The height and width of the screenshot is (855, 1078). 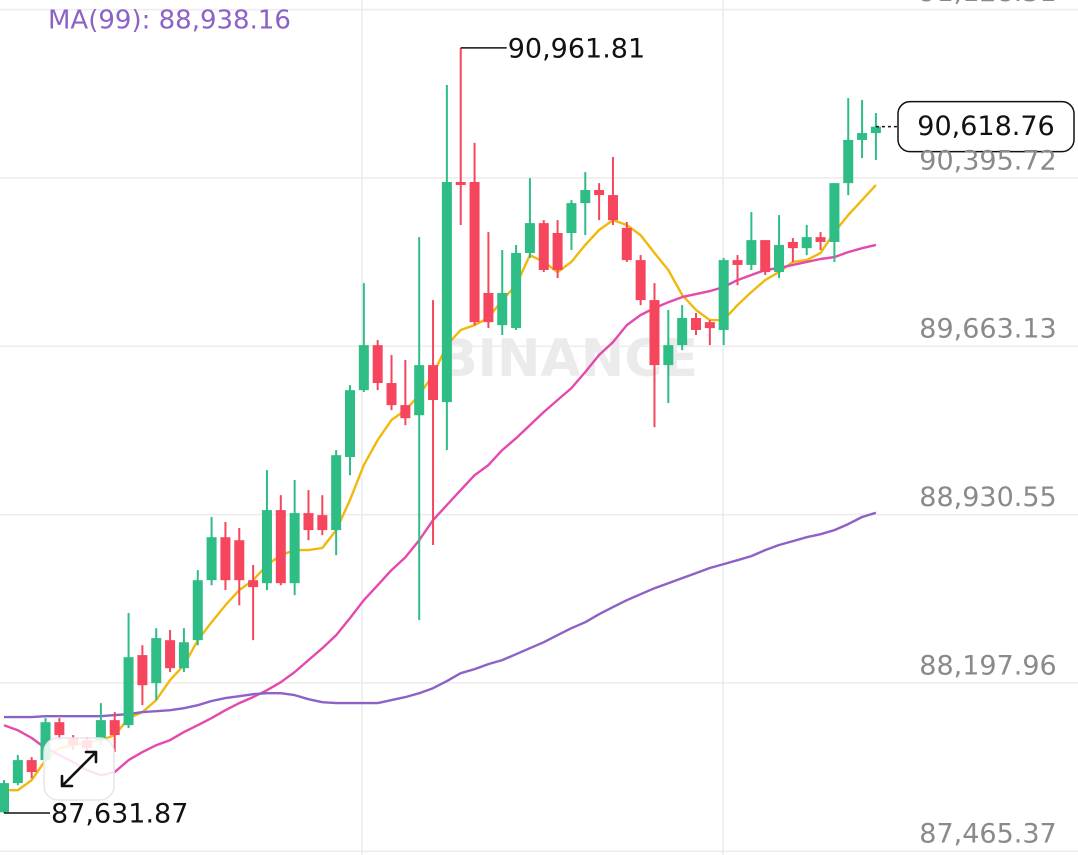 I want to click on y-tick-label: 88,930.55, so click(x=987, y=497).